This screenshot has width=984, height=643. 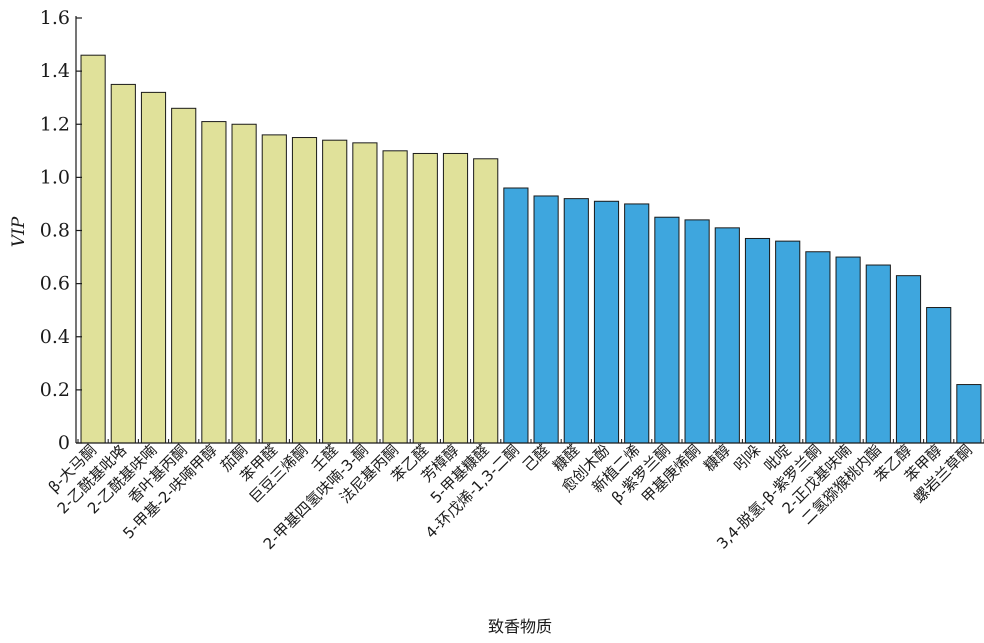 I want to click on x-category-label: 己醛, so click(x=536, y=458).